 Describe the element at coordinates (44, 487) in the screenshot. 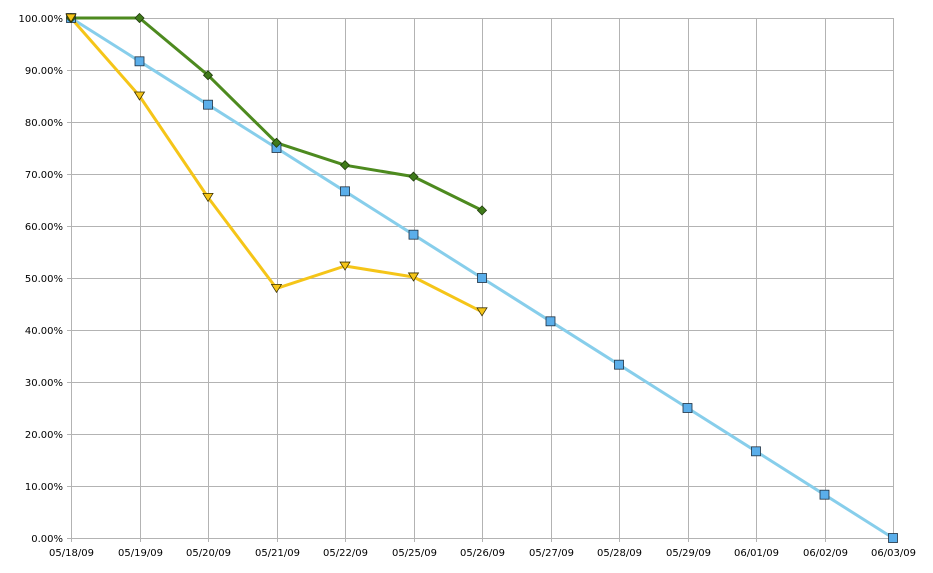

I see `y-tick-label: 10.00%` at that location.